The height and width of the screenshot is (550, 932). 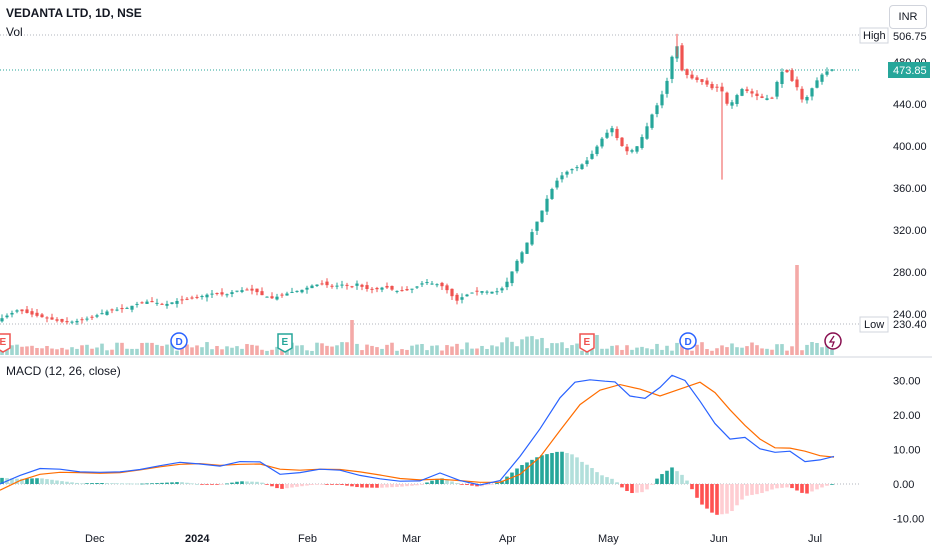 I want to click on event-marker-letter: D, so click(x=179, y=342).